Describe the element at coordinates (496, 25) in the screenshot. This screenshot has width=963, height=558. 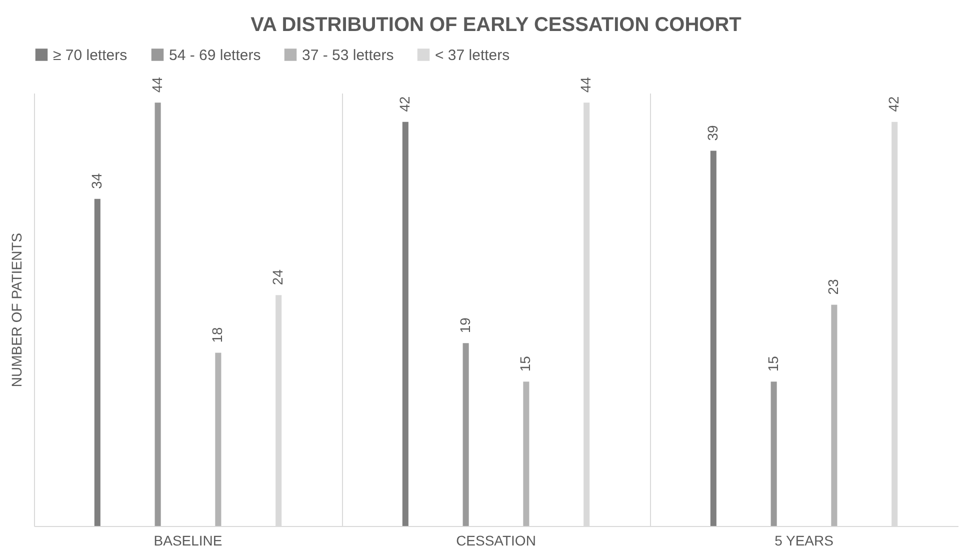
I see `chart-title: VA DISTRIBUTION OF EARLY CESSATION COHORT` at that location.